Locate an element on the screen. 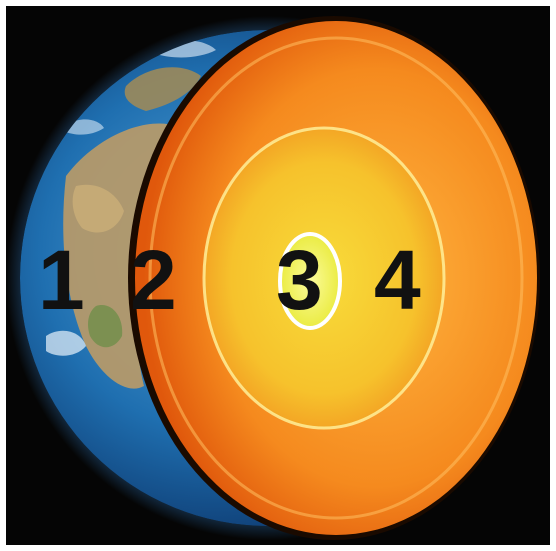 The width and height of the screenshot is (556, 551). inner-core-layer is located at coordinates (310, 281).